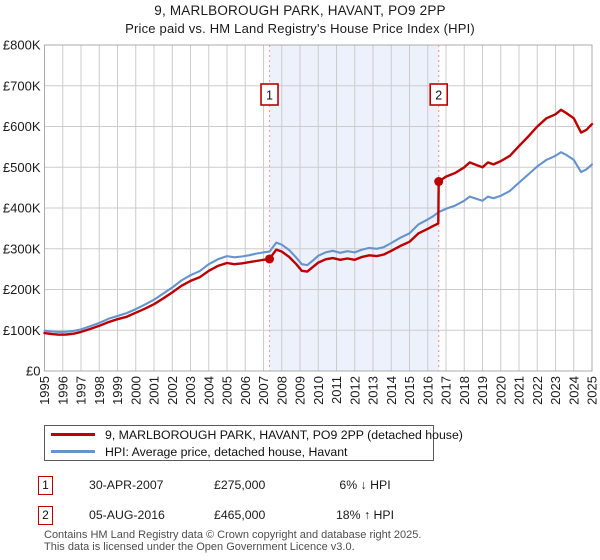 The width and height of the screenshot is (600, 560). I want to click on y-tick-label: £100K, so click(22, 330).